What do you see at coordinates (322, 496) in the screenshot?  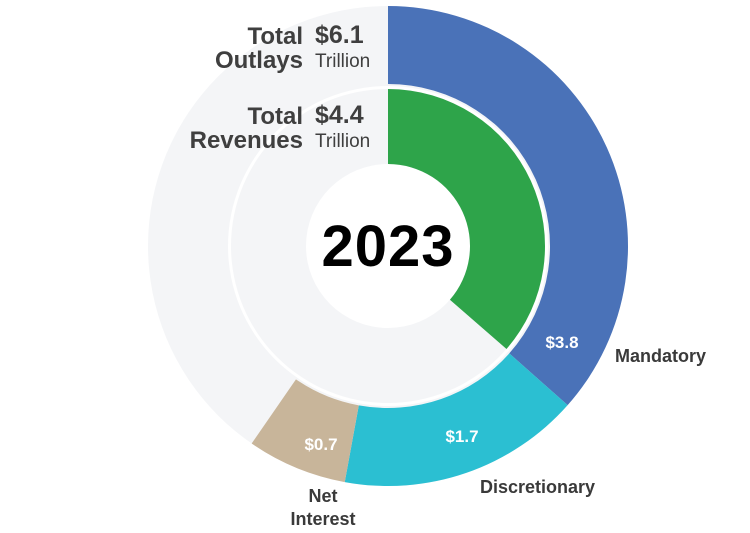 I see `net-interest-category-label-line1: Net` at bounding box center [322, 496].